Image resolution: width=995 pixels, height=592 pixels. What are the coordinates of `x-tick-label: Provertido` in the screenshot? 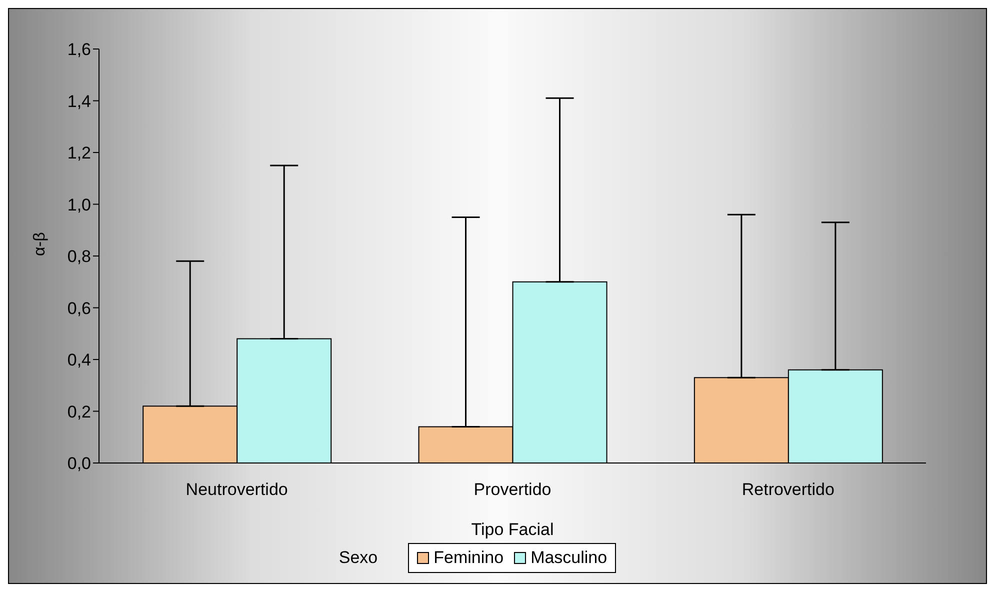 It's located at (513, 490).